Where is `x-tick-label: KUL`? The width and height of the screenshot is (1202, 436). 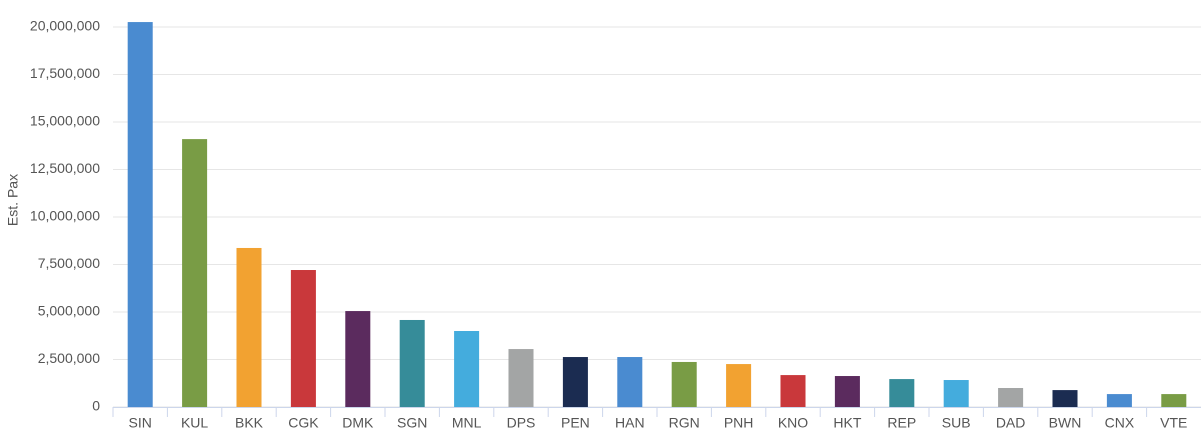
x-tick-label: KUL is located at coordinates (194, 423).